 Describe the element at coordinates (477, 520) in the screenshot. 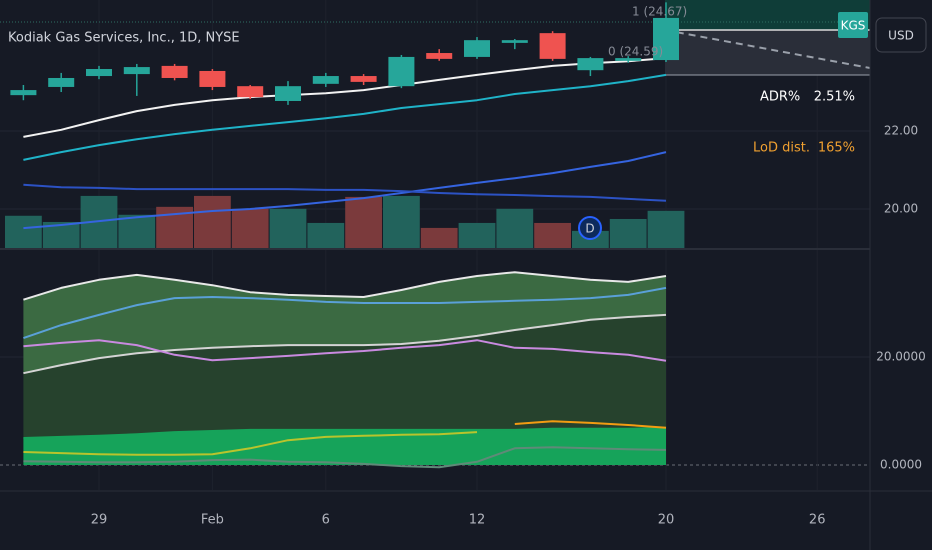

I see `x-tick-label: 12` at that location.